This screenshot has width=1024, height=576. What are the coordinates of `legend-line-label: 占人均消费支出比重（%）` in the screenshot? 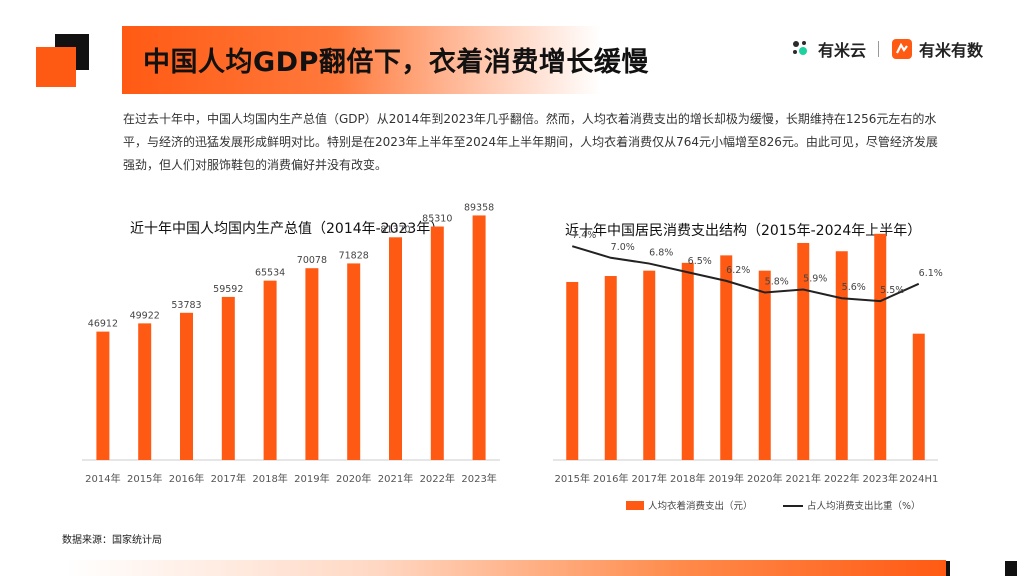 It's located at (864, 506).